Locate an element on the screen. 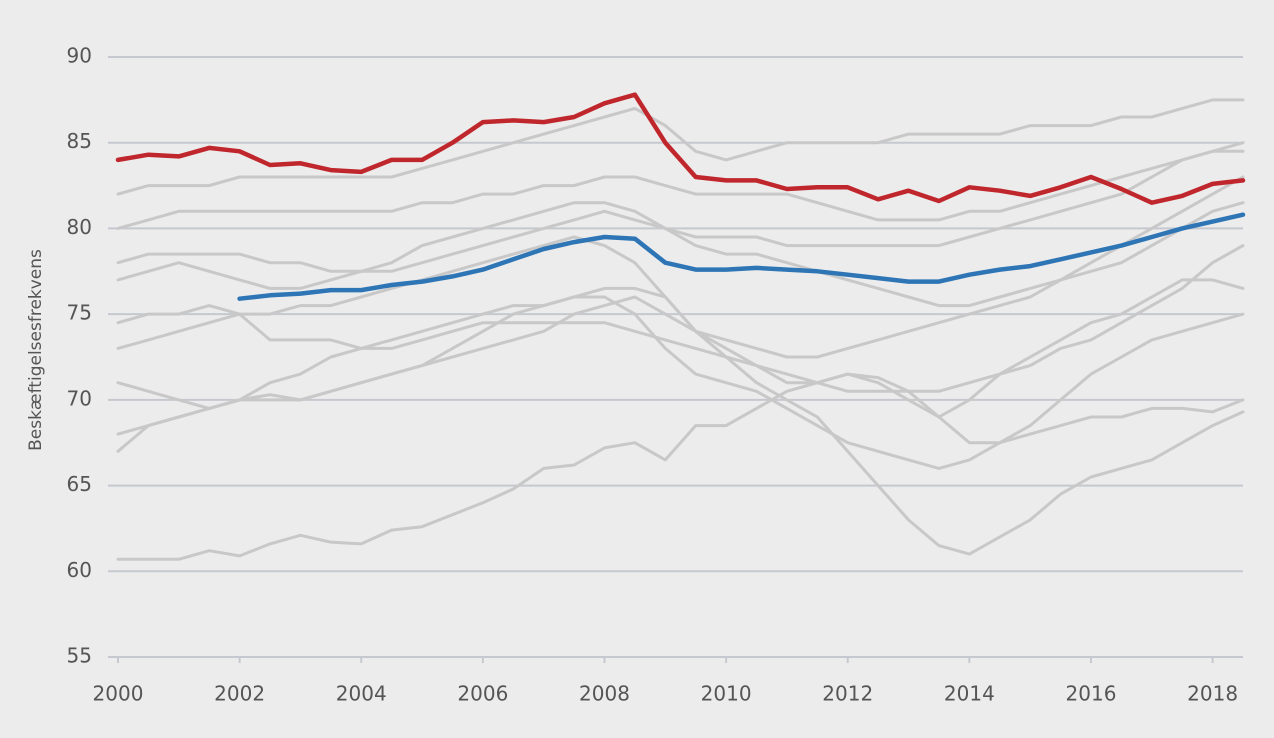 The width and height of the screenshot is (1274, 738). y-tick-label: 70 is located at coordinates (79, 398).